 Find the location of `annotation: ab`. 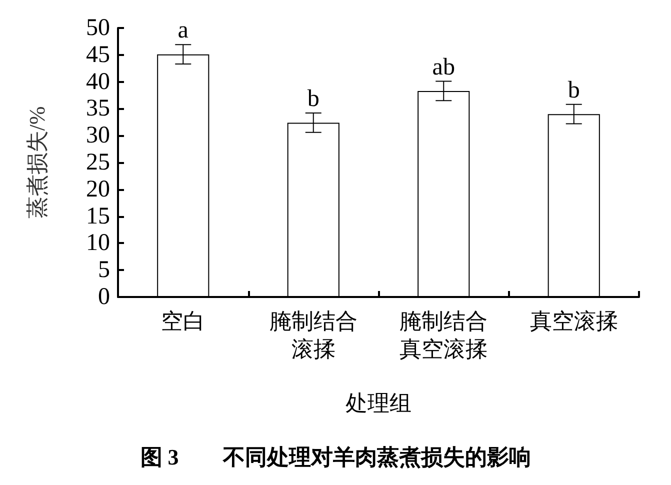

annotation: ab is located at coordinates (443, 67).